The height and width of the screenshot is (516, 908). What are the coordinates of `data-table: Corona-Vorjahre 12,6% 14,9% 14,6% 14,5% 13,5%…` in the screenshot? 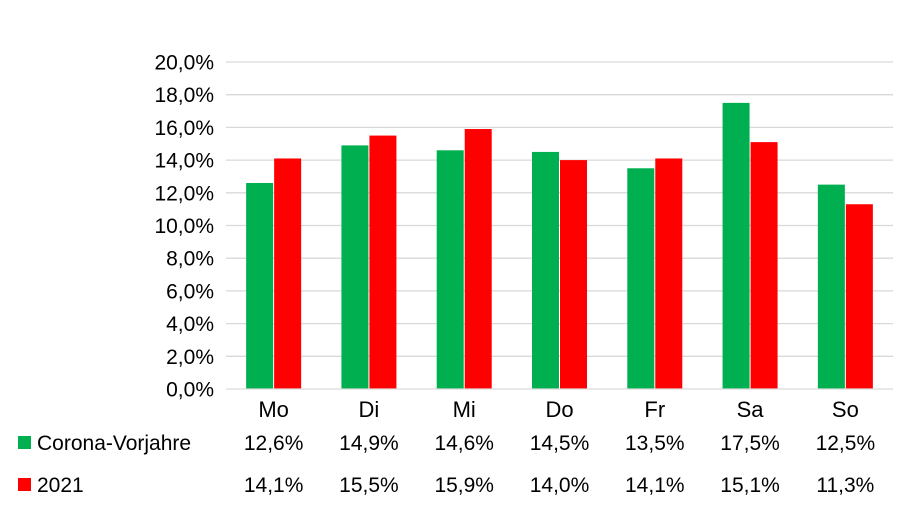 It's located at (446, 464).